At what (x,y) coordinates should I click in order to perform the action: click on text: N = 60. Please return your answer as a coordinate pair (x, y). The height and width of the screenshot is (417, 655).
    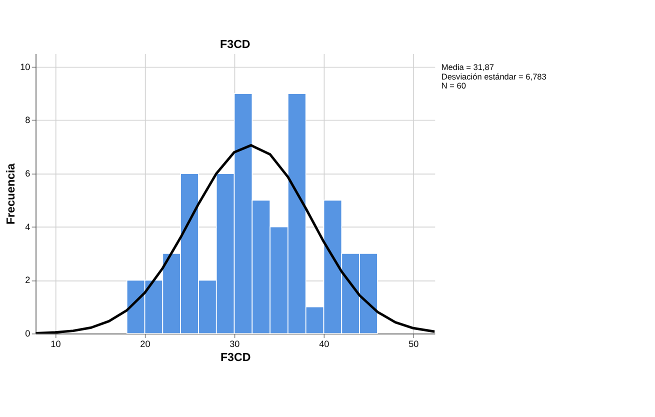
    Looking at the image, I should click on (453, 85).